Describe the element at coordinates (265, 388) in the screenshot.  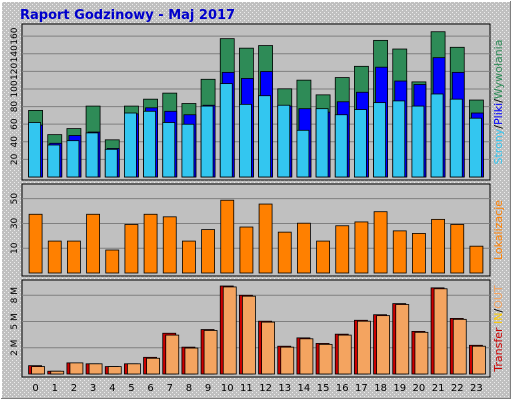
I see `x-tick-label: 12` at that location.